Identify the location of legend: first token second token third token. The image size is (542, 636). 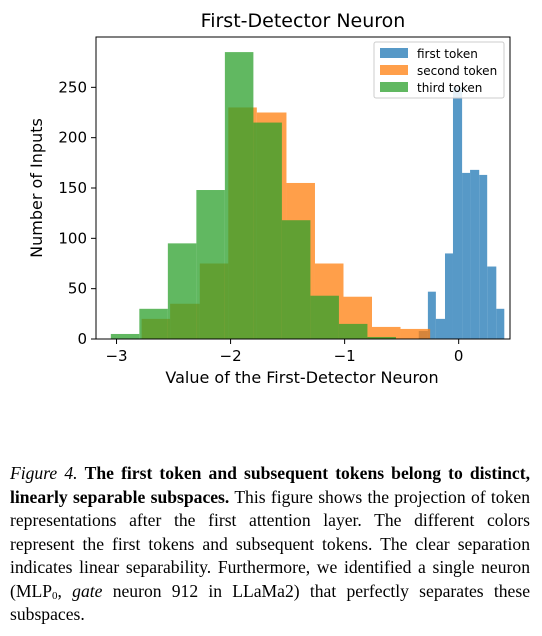
(439, 70).